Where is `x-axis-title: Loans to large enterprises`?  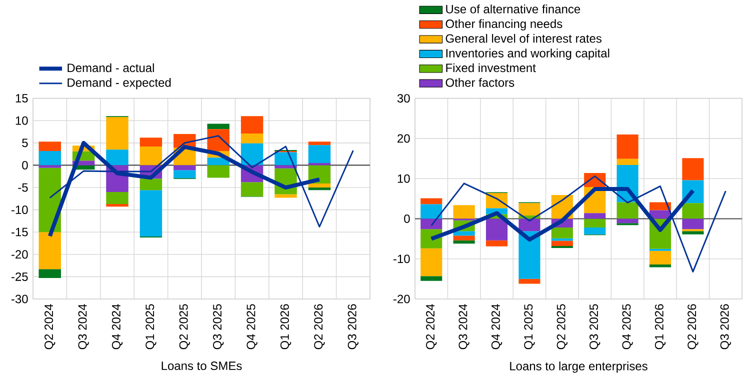 x-axis-title: Loans to large enterprises is located at coordinates (579, 367).